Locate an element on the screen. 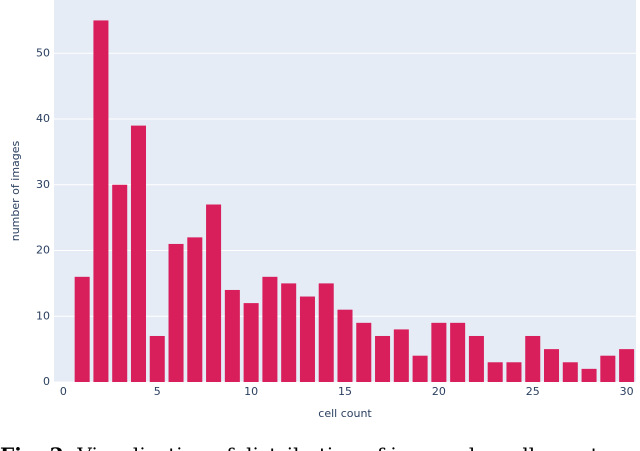  x-tick-label: 0 is located at coordinates (63, 391).